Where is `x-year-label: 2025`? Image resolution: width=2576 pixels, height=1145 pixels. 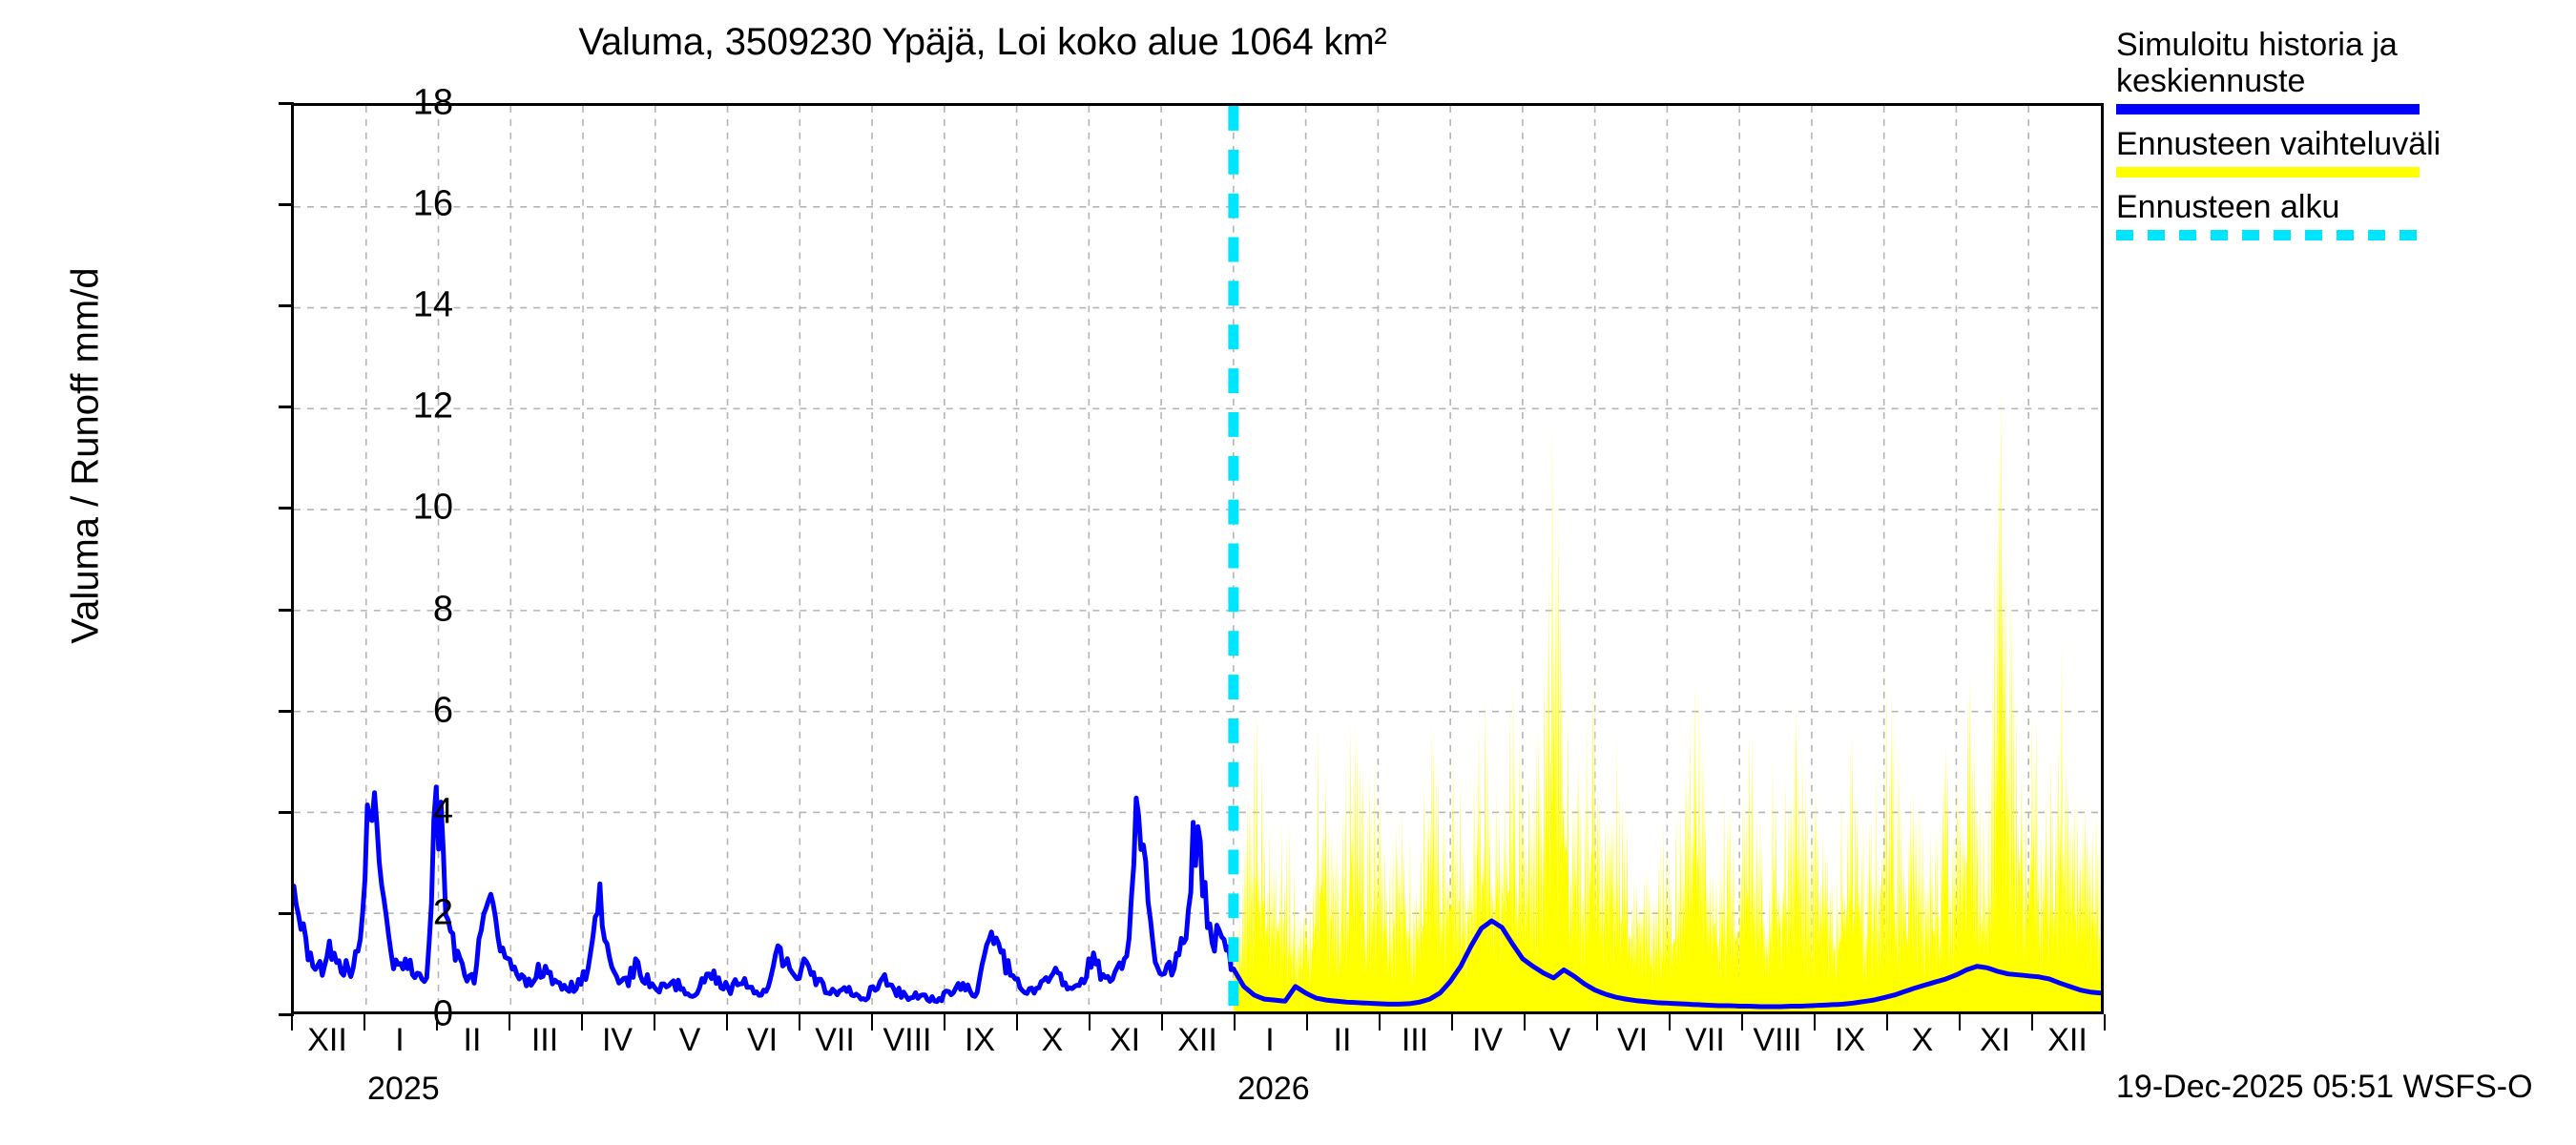 x-year-label: 2025 is located at coordinates (403, 1089).